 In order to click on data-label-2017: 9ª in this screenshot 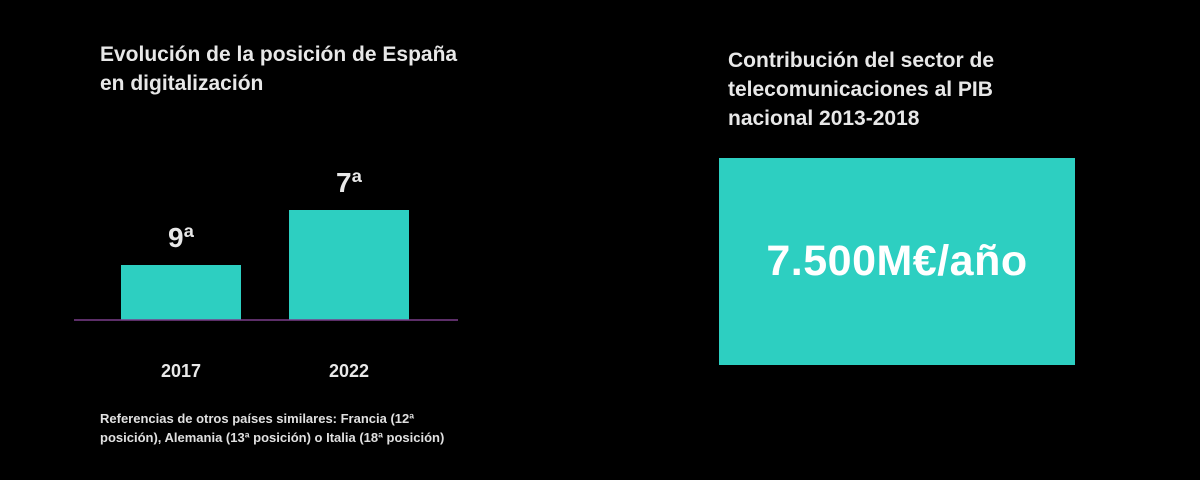, I will do `click(181, 237)`.